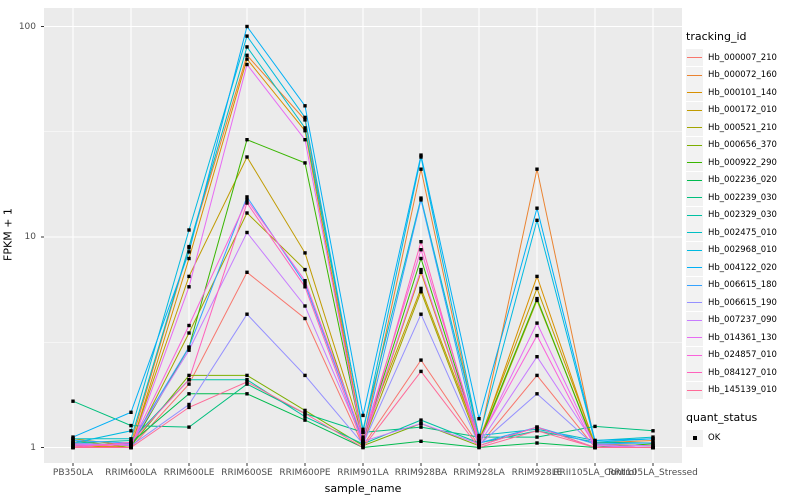 The image size is (800, 500). What do you see at coordinates (731, 438) in the screenshot?
I see `legend-item-ok: OK` at bounding box center [731, 438].